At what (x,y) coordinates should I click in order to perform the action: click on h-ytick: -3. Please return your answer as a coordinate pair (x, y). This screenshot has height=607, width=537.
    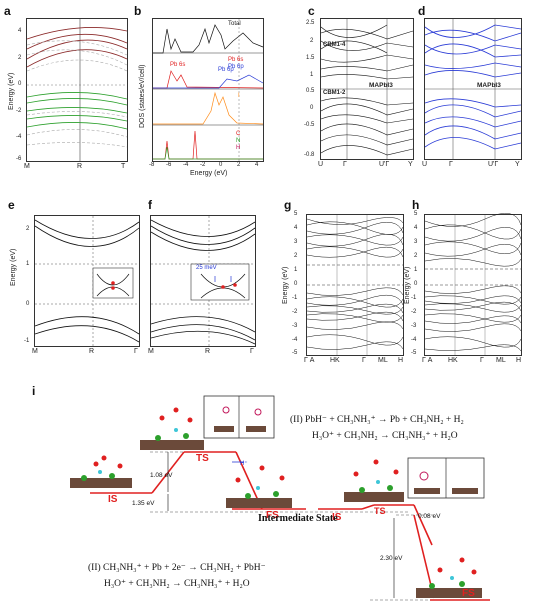
    Looking at the image, I should click on (414, 326).